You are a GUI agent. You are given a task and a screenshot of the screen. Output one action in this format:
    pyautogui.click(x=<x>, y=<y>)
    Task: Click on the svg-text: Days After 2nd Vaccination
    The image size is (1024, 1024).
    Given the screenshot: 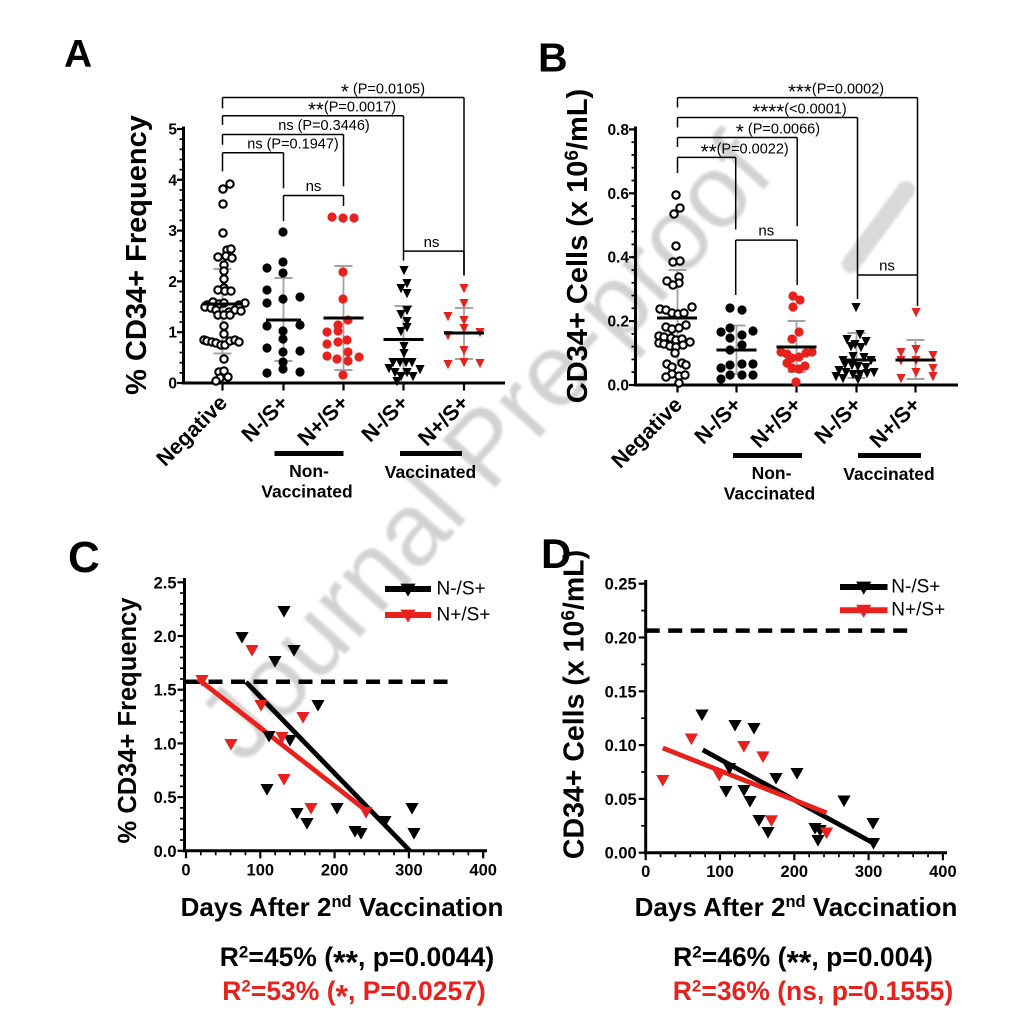 What is the action you would take?
    pyautogui.click(x=342, y=907)
    